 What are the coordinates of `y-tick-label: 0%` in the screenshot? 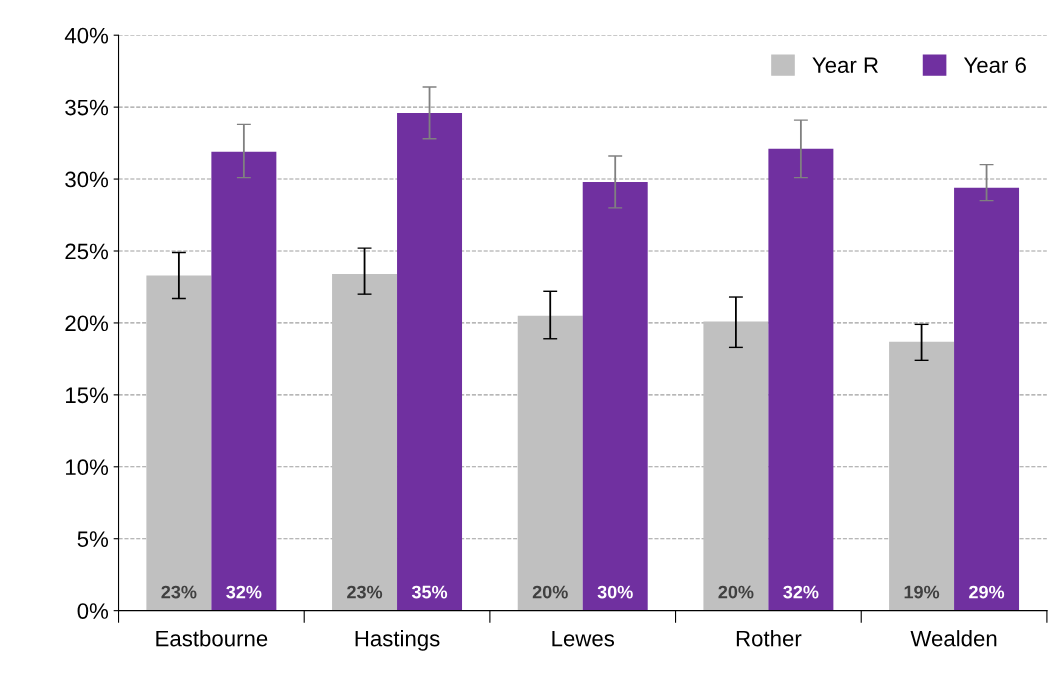 It's located at (93, 611).